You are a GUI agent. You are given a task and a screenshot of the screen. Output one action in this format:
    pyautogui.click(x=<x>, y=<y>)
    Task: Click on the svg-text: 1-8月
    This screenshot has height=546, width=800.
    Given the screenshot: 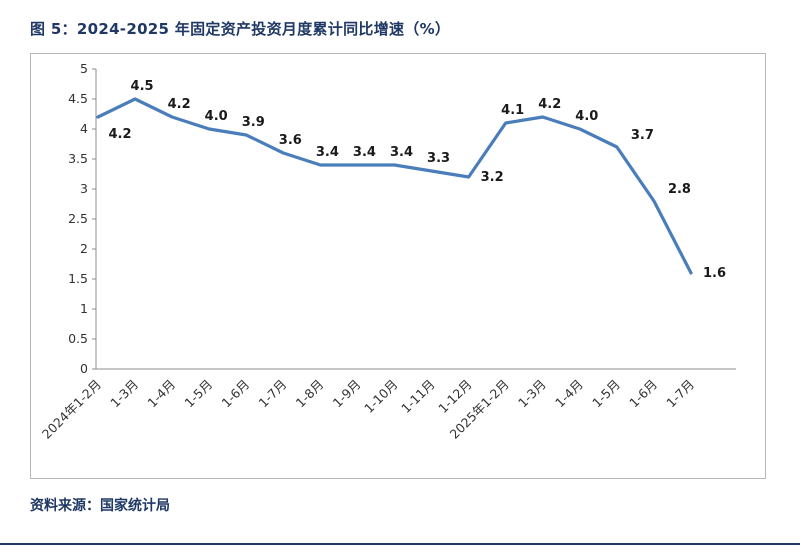 What is the action you would take?
    pyautogui.click(x=310, y=394)
    